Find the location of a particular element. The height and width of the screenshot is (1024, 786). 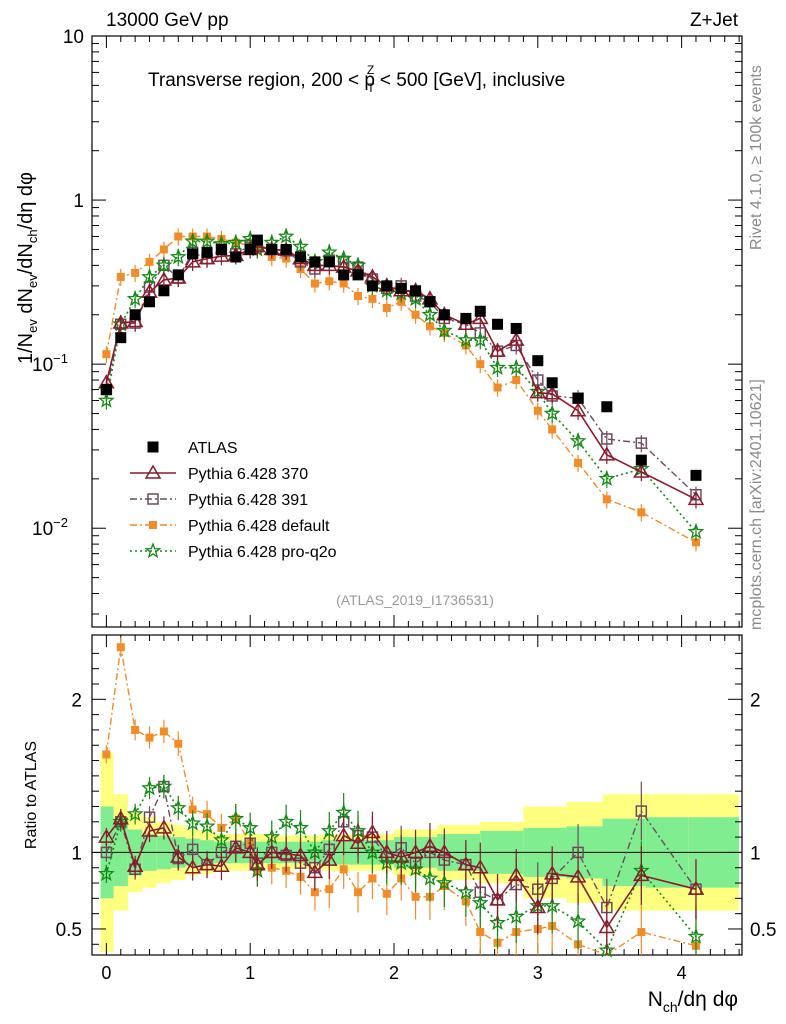

x-tick-label: 4 is located at coordinates (682, 973).